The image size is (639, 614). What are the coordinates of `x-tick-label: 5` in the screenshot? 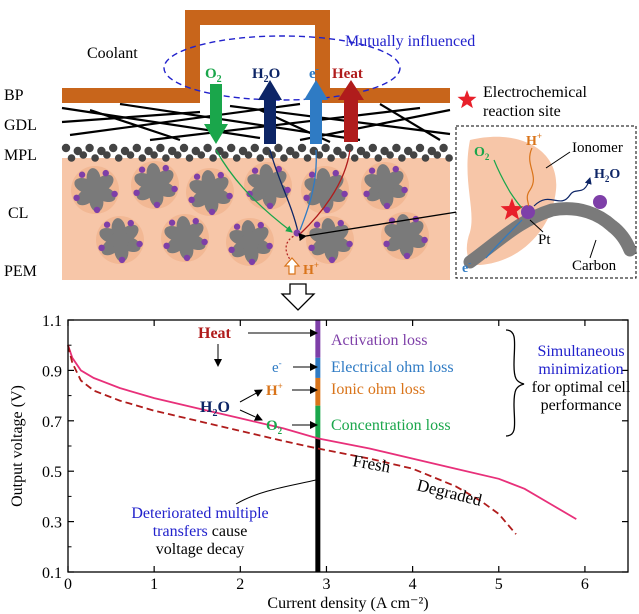 It's located at (499, 584).